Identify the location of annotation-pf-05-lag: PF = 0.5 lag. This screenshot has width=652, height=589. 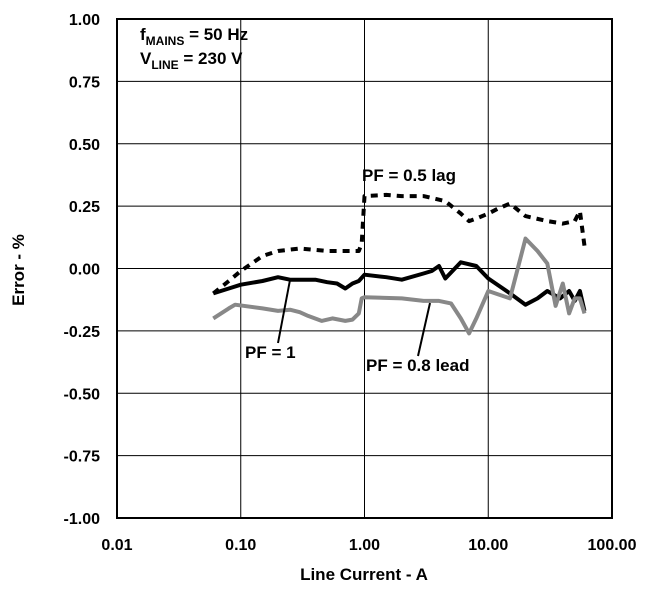
(409, 175).